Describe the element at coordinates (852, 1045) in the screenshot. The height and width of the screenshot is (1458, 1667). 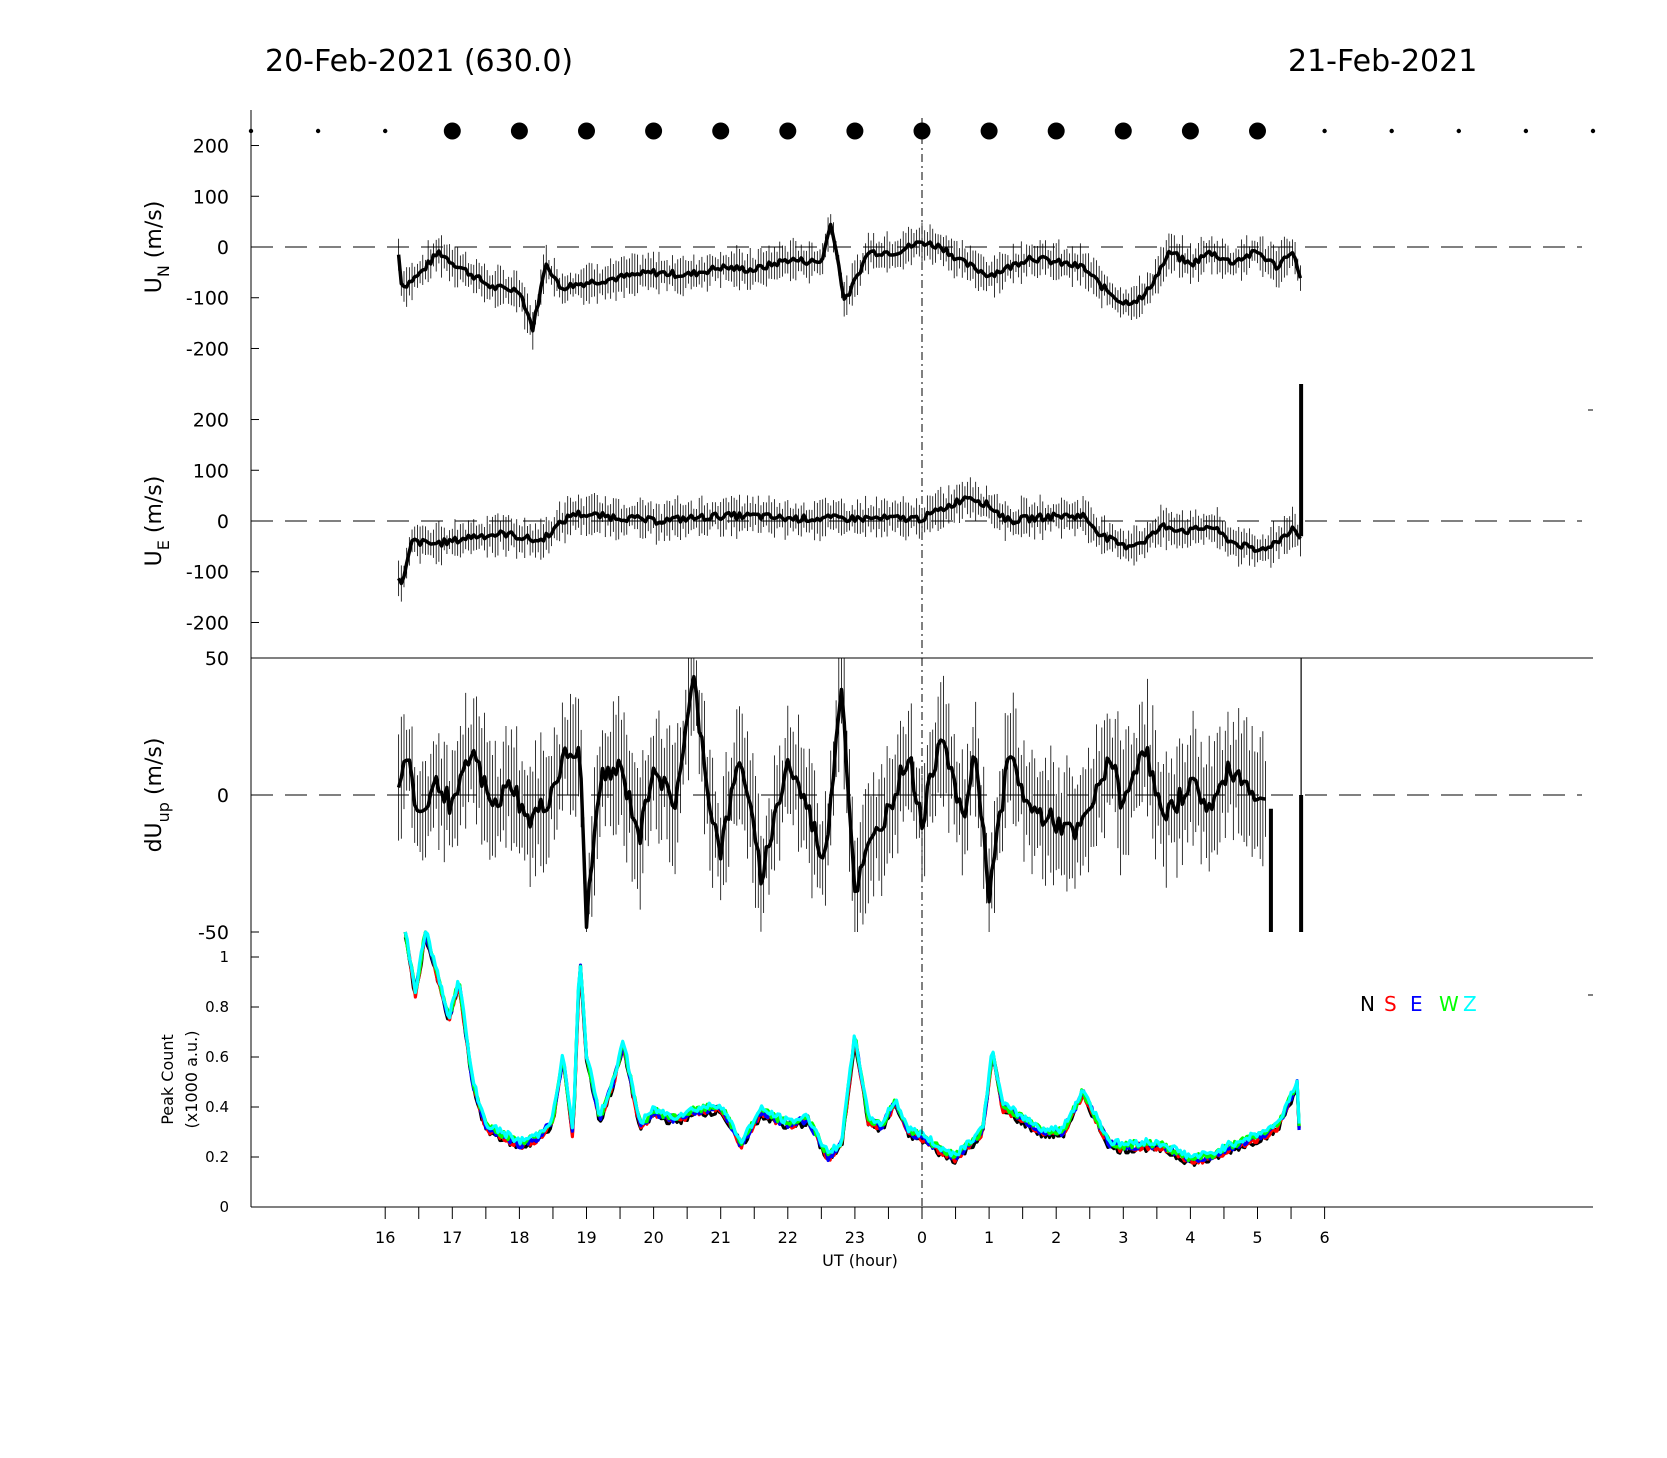
I see `peak-line-Z` at that location.